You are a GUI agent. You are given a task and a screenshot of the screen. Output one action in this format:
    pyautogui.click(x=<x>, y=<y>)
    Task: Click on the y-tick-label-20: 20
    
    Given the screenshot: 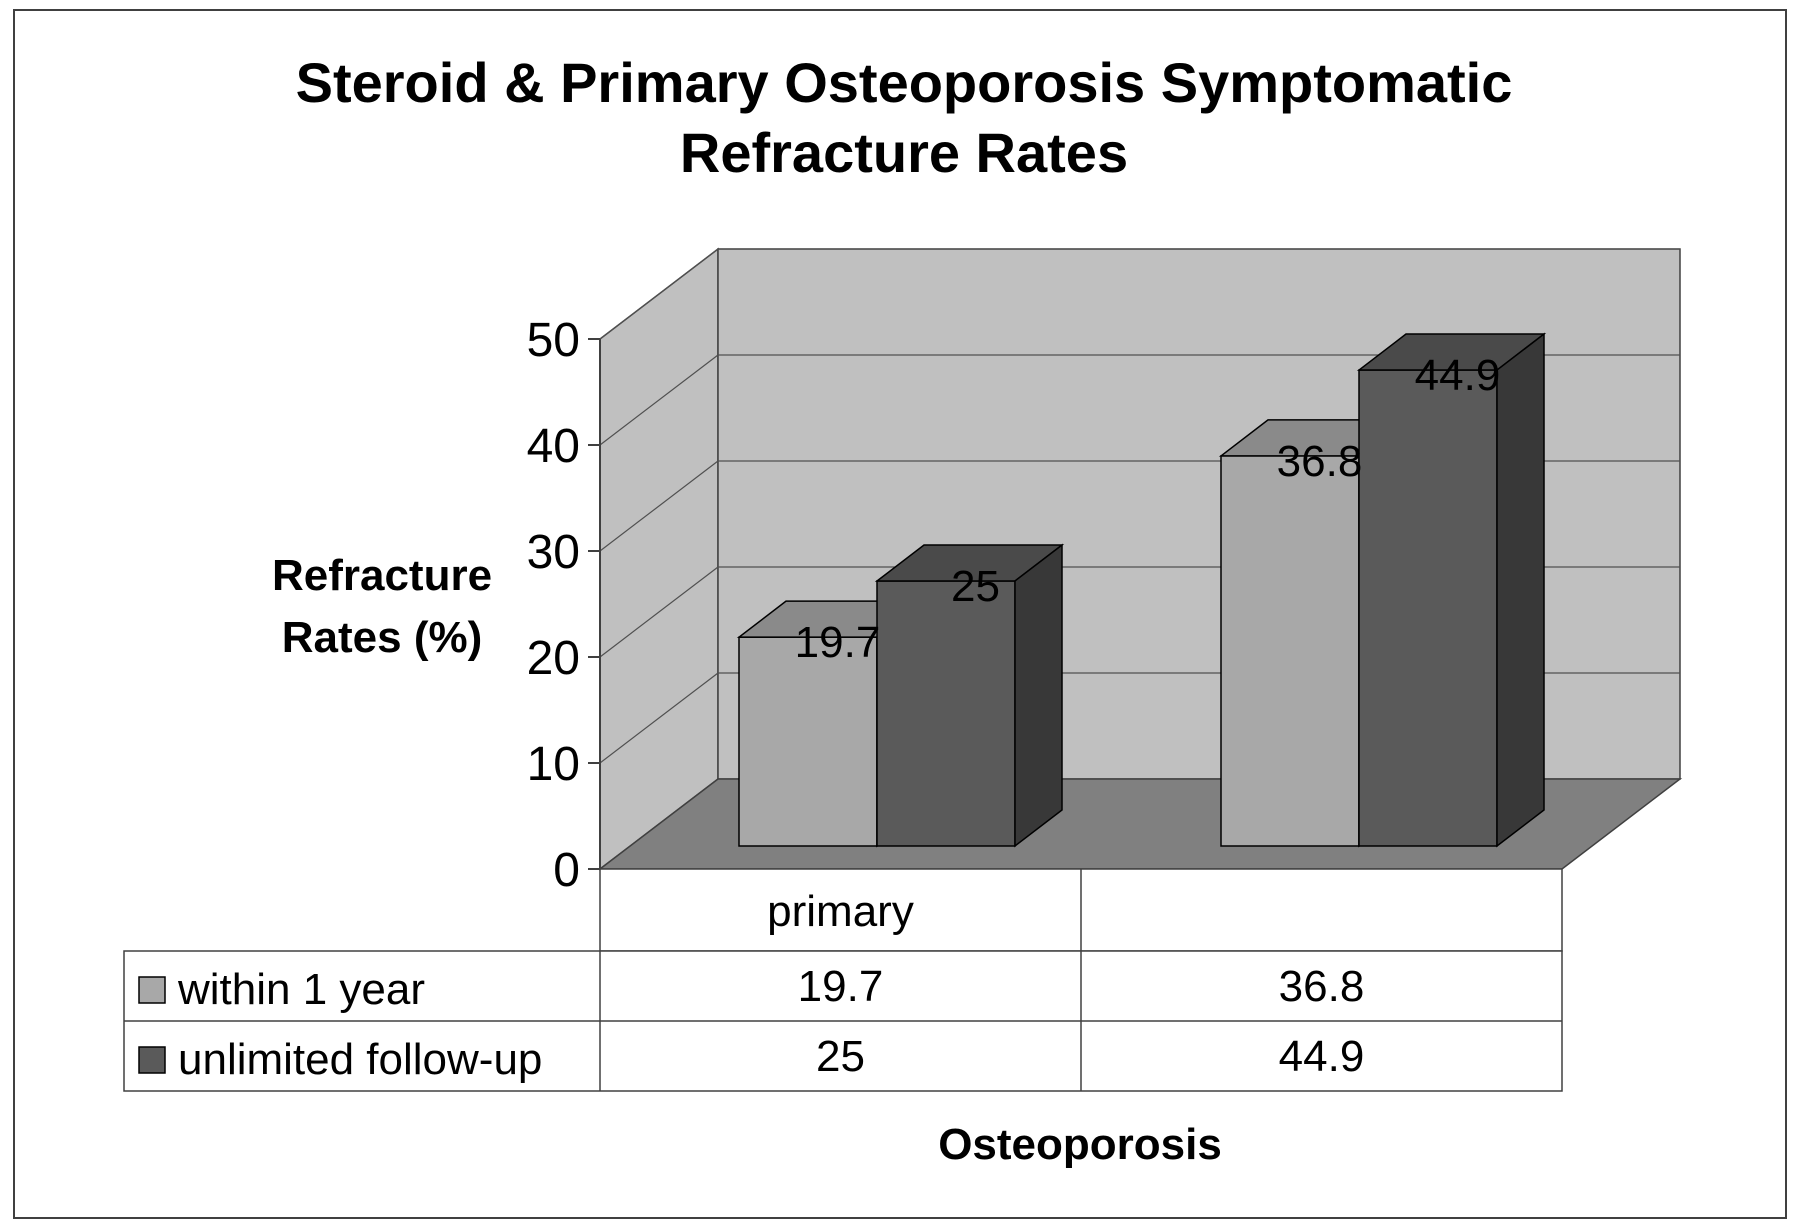 What is the action you would take?
    pyautogui.click(x=553, y=658)
    